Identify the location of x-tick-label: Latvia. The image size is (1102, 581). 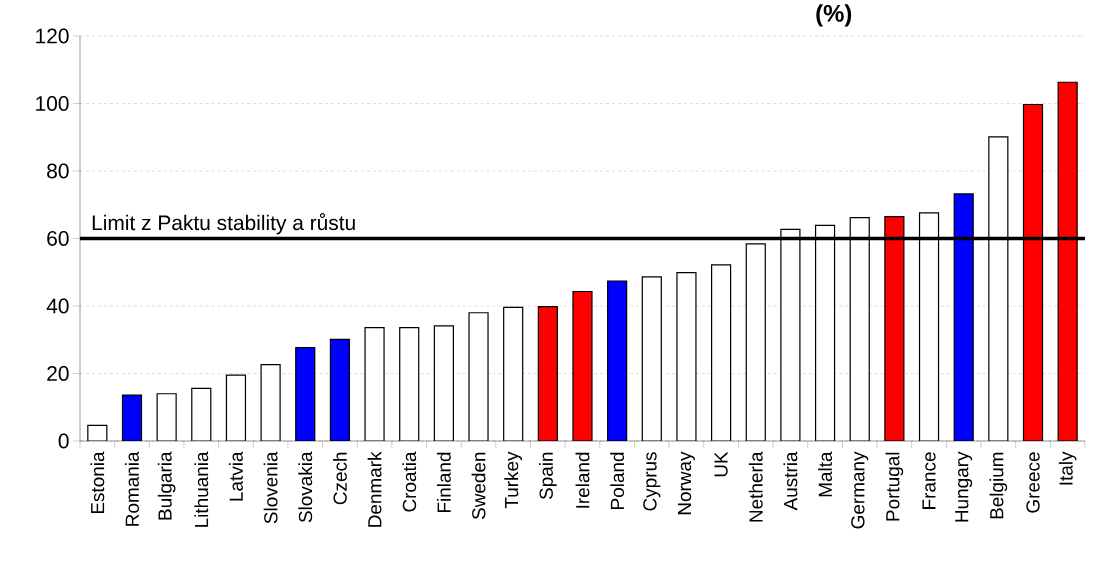
(235, 476).